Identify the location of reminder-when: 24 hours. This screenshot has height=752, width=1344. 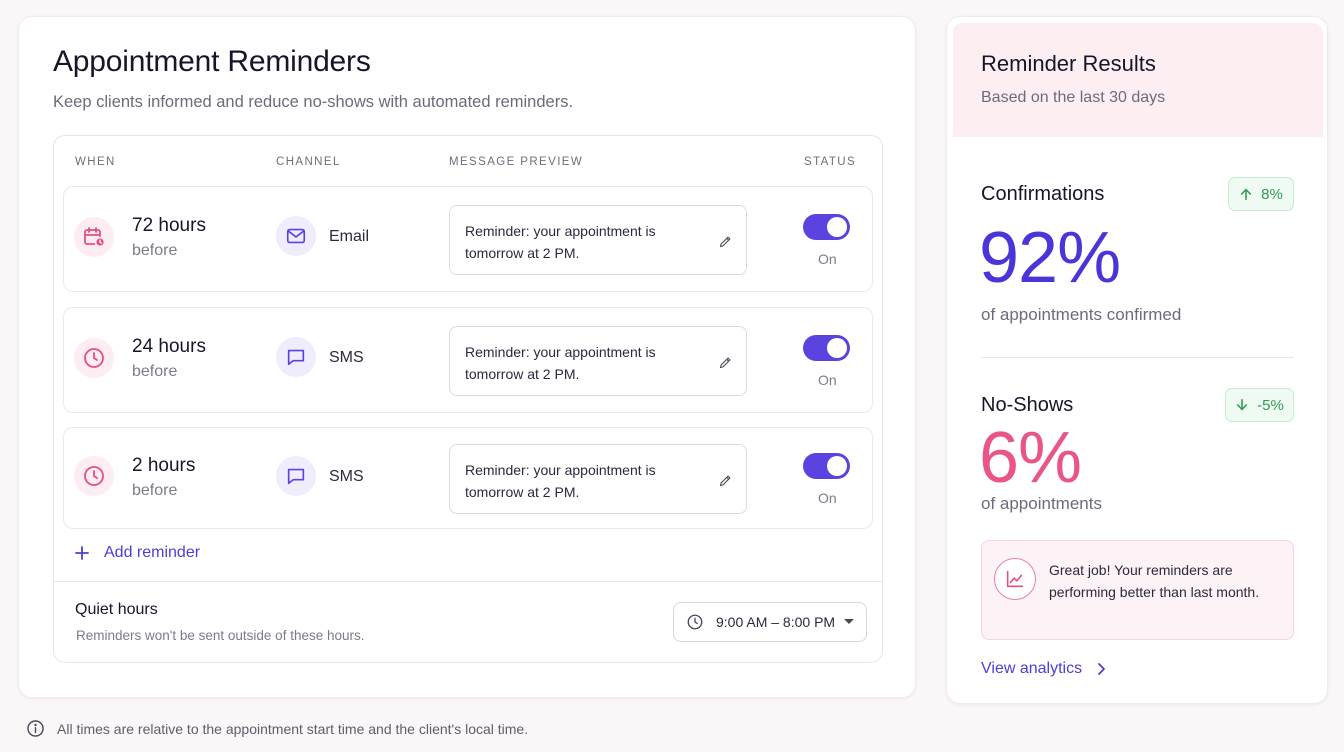
(169, 346).